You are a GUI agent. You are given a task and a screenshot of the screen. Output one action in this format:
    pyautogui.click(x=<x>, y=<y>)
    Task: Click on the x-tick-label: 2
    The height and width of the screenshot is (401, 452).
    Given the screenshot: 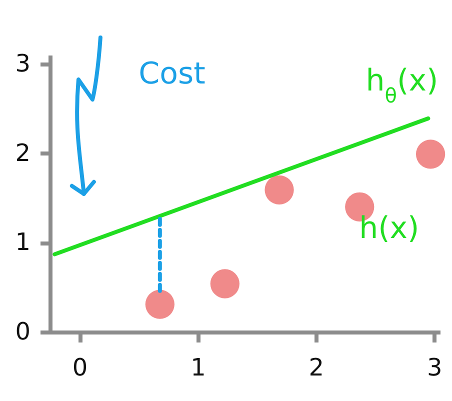 What is the action you would take?
    pyautogui.click(x=316, y=368)
    